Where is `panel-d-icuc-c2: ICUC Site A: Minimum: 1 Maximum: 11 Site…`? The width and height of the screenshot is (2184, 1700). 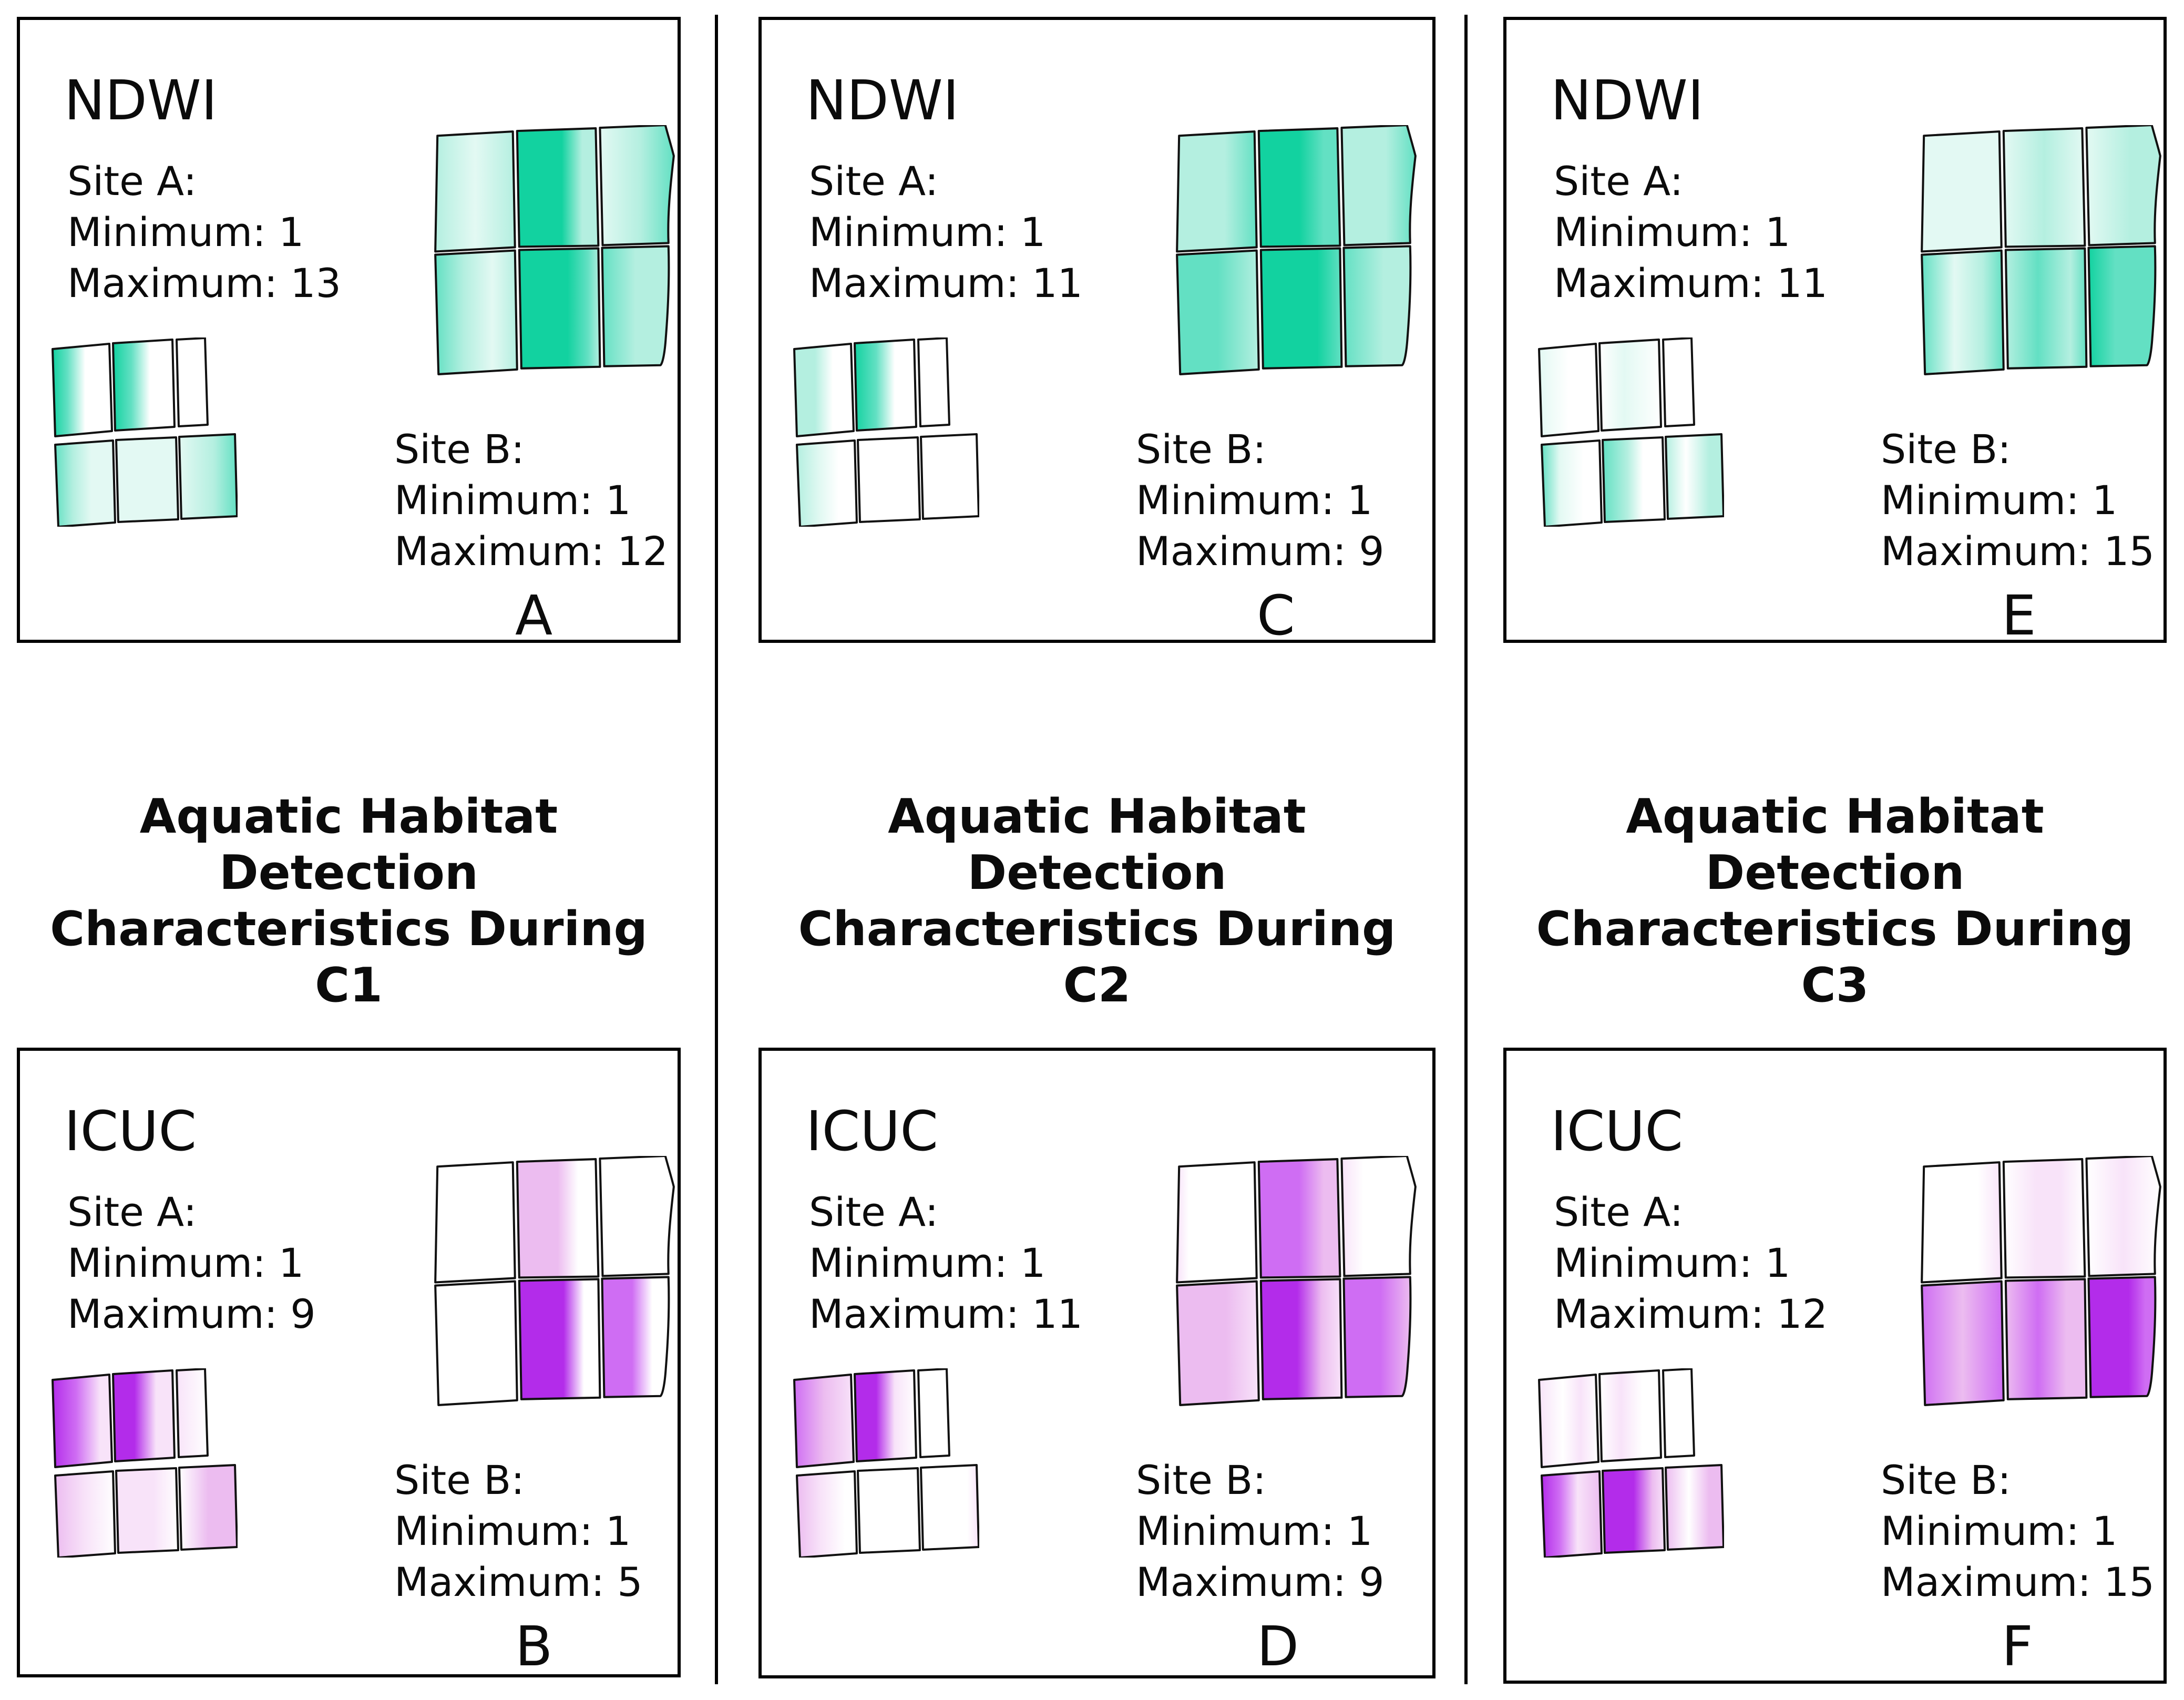 panel-d-icuc-c2: ICUC Site A: Minimum: 1 Maximum: 11 Site… is located at coordinates (1097, 1363).